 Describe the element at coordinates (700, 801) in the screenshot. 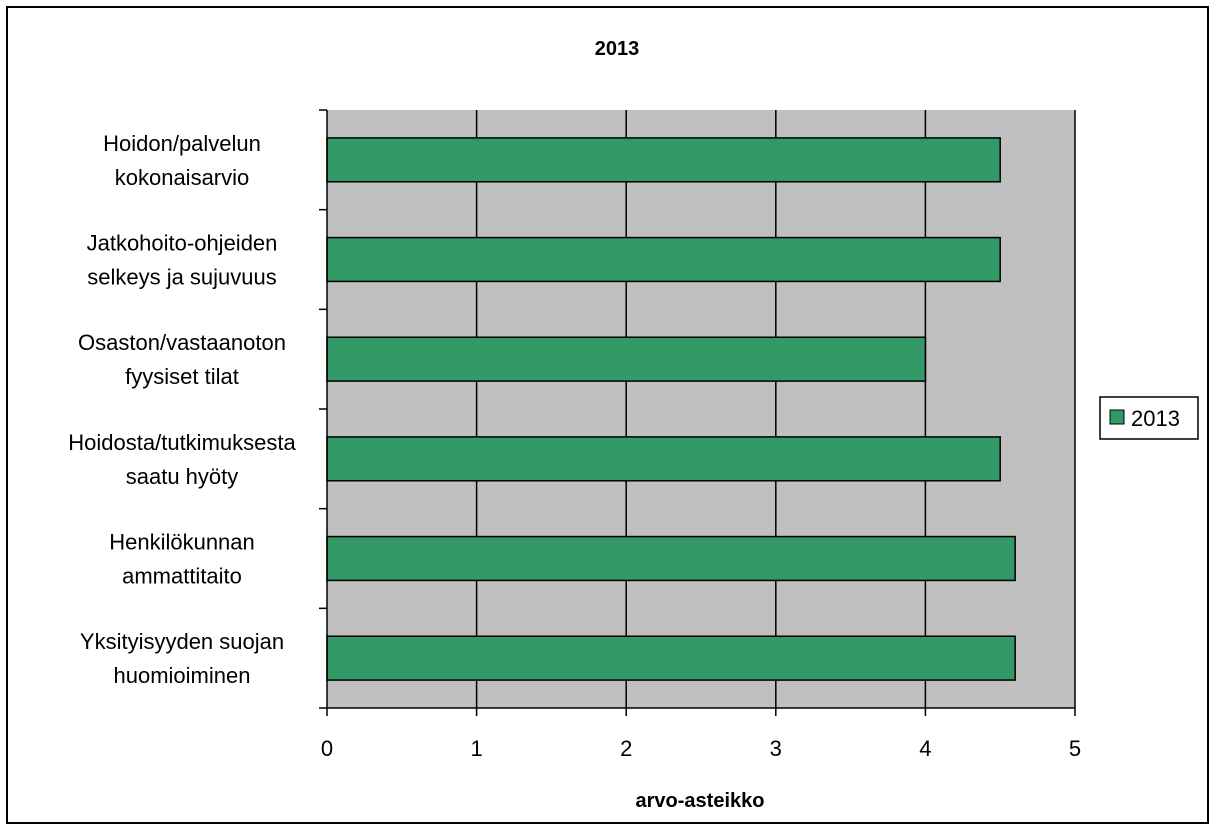

I see `x-axis-label: arvo-asteikko` at that location.